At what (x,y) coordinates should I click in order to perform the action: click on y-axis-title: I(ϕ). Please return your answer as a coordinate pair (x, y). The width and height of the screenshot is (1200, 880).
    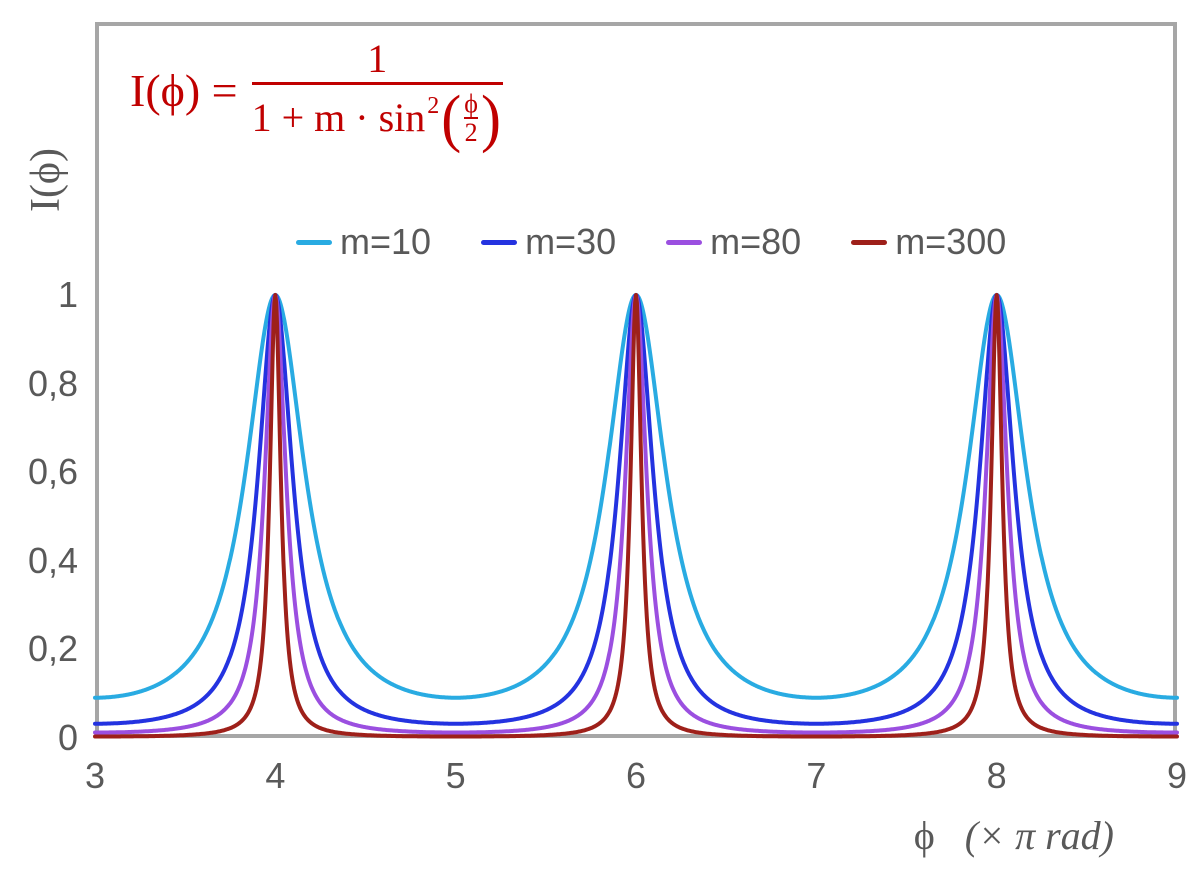
    Looking at the image, I should click on (46, 180).